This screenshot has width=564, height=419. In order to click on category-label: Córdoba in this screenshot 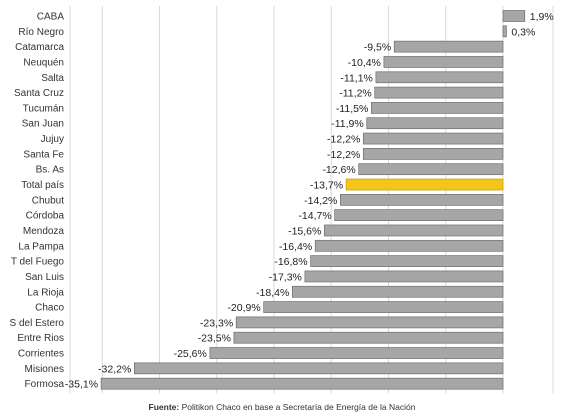, I will do `click(45, 216)`.